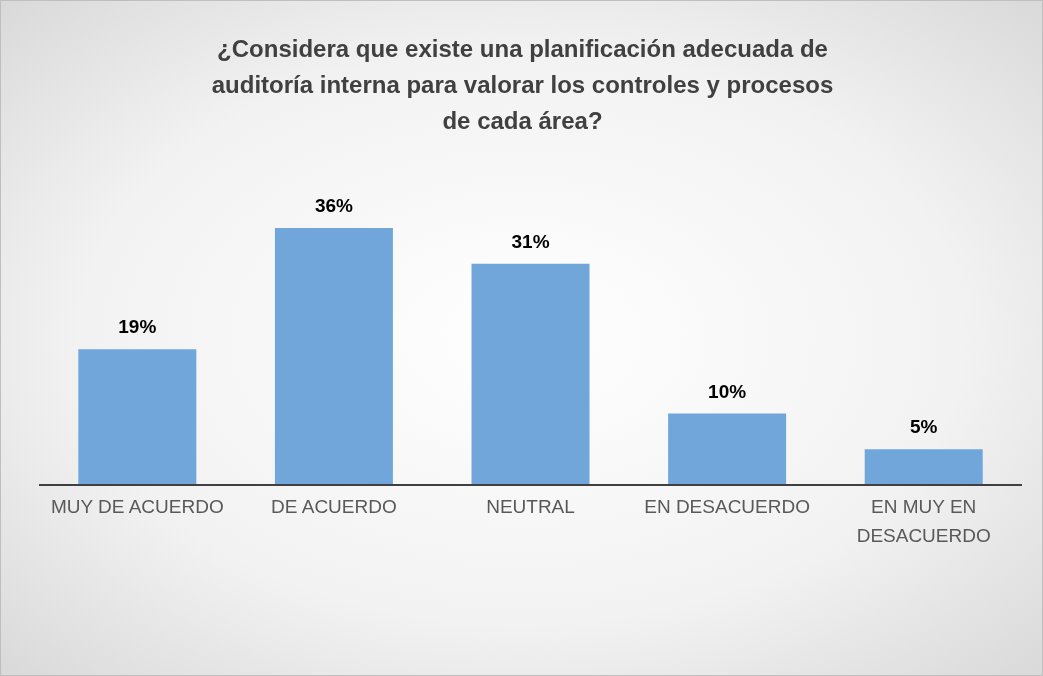 Image resolution: width=1043 pixels, height=676 pixels. What do you see at coordinates (137, 506) in the screenshot?
I see `x-tick-label: MUY DE ACUERDO` at bounding box center [137, 506].